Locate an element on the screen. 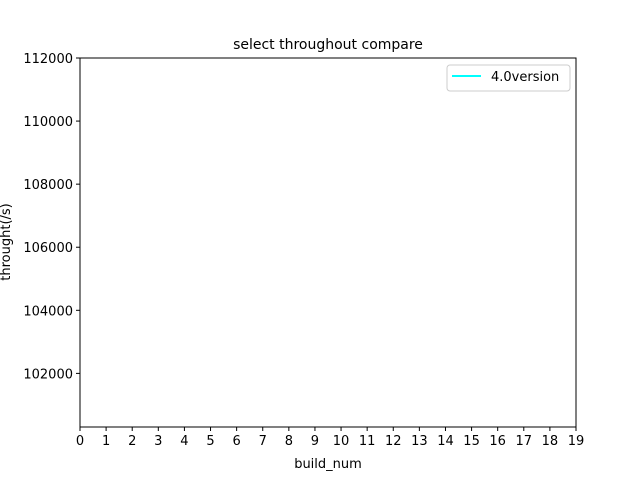 Image resolution: width=640 pixels, height=480 pixels. x-tick-label: 14 is located at coordinates (445, 441).